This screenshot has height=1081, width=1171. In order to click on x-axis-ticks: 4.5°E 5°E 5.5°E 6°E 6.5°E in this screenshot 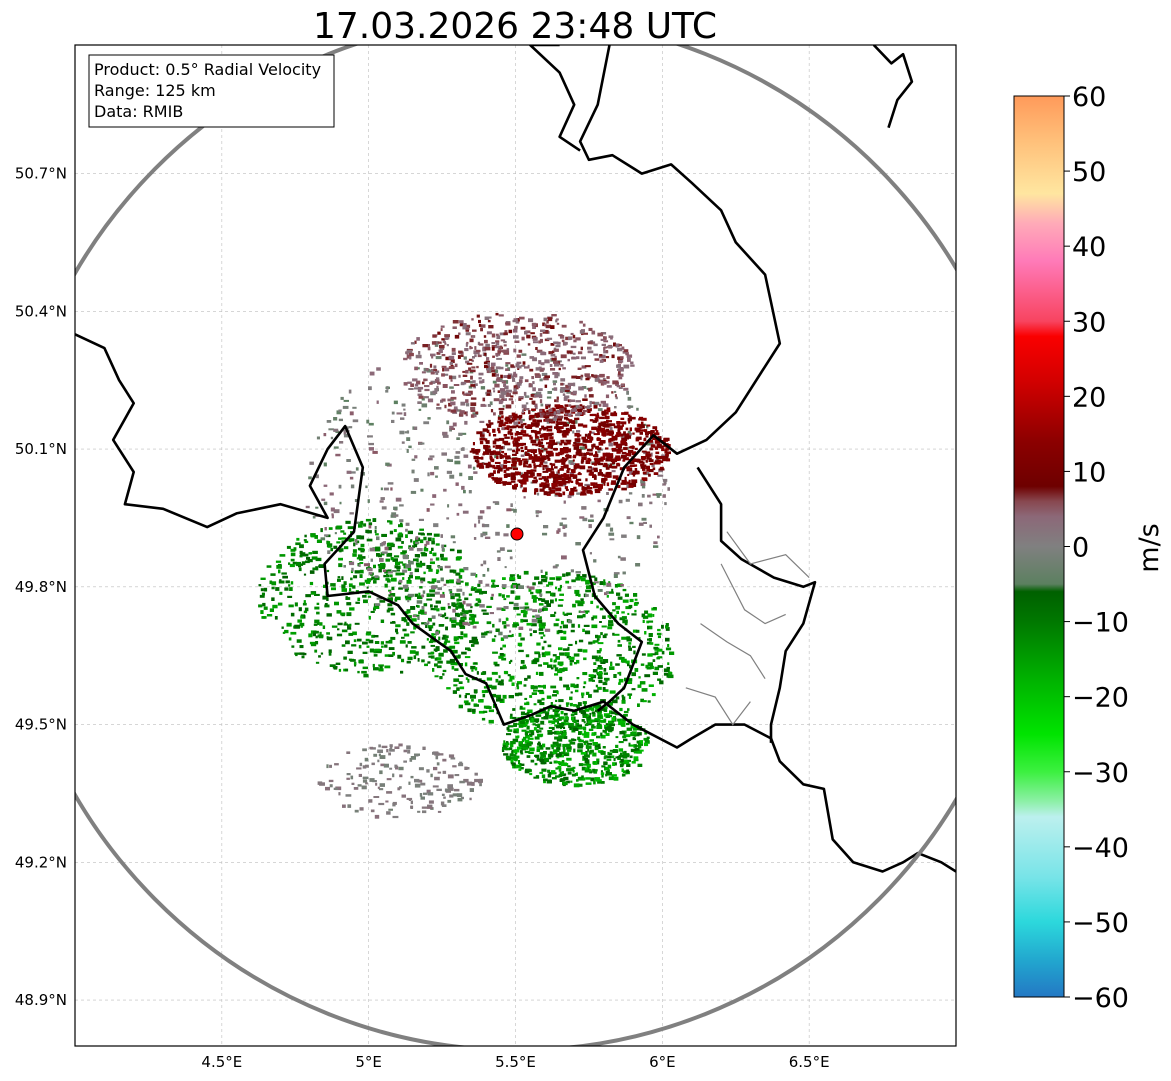, I will do `click(515, 1062)`.